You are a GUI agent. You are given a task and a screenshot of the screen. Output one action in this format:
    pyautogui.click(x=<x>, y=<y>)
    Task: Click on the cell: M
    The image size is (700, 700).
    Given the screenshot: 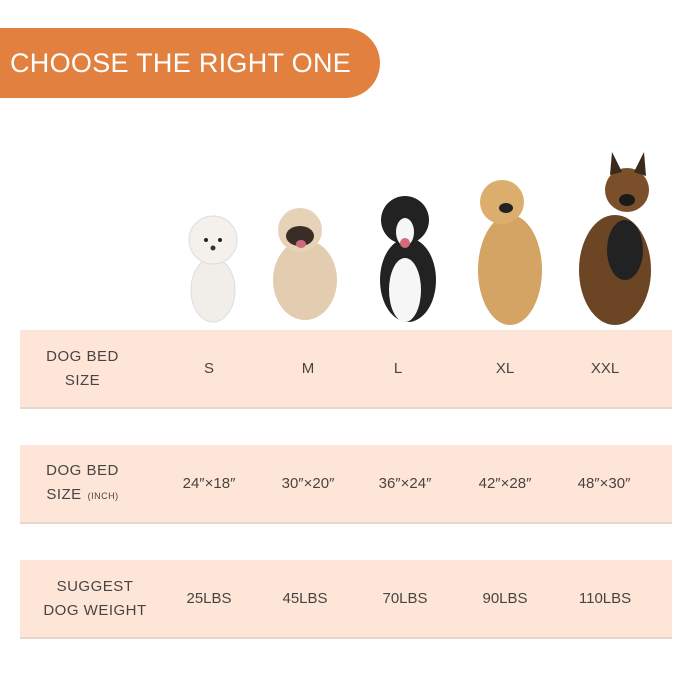 What is the action you would take?
    pyautogui.click(x=308, y=368)
    